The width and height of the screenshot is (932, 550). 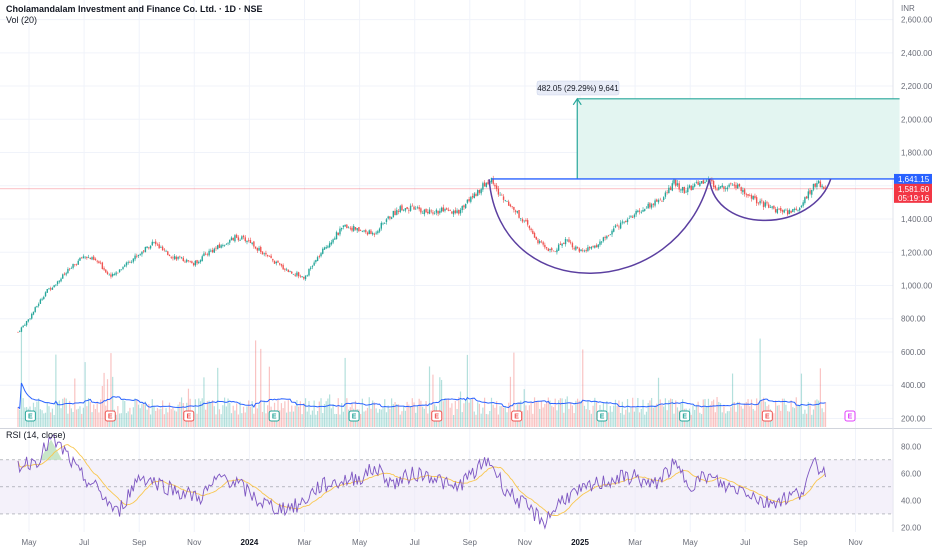 I want to click on rsi-indicator-label: RSI (14, close), so click(x=36, y=435).